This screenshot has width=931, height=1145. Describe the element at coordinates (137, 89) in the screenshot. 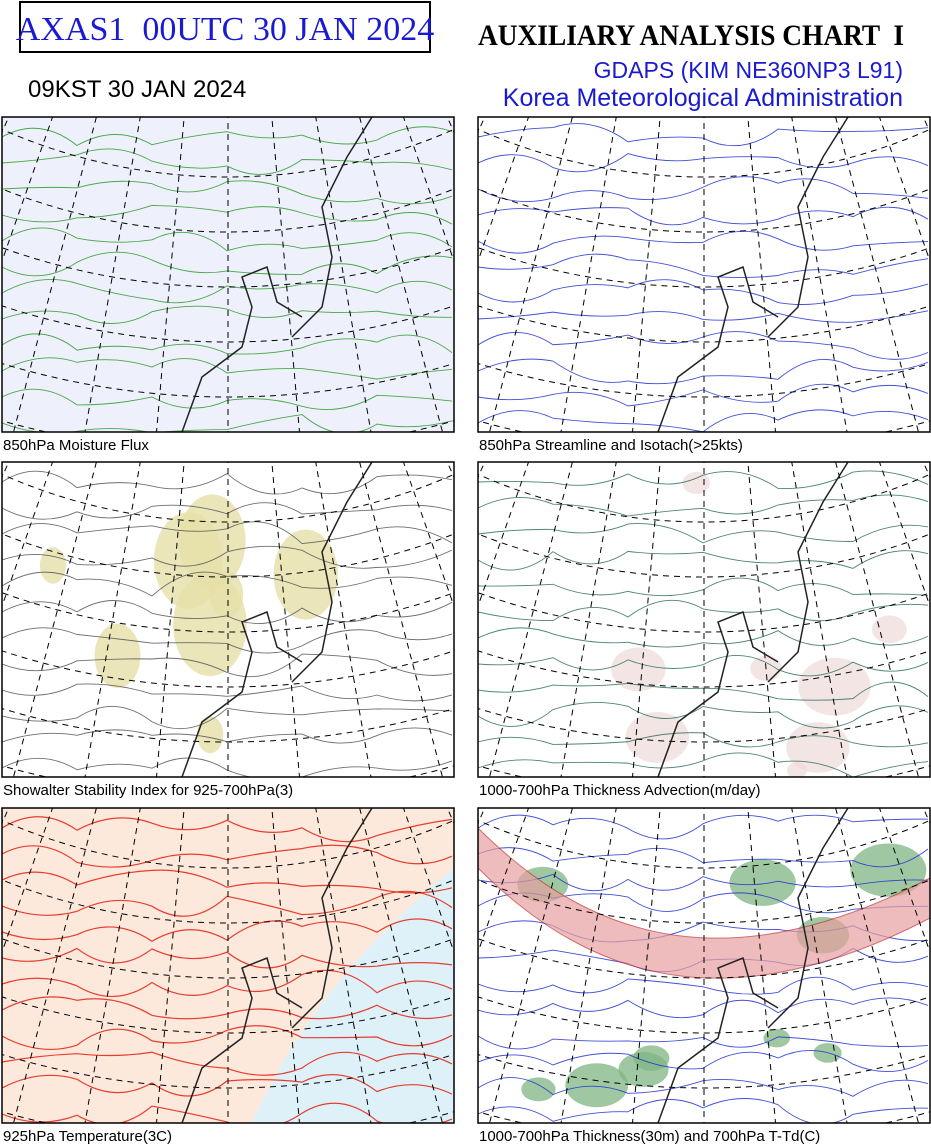

I see `local-time: 09KST 30 JAN 2024` at that location.